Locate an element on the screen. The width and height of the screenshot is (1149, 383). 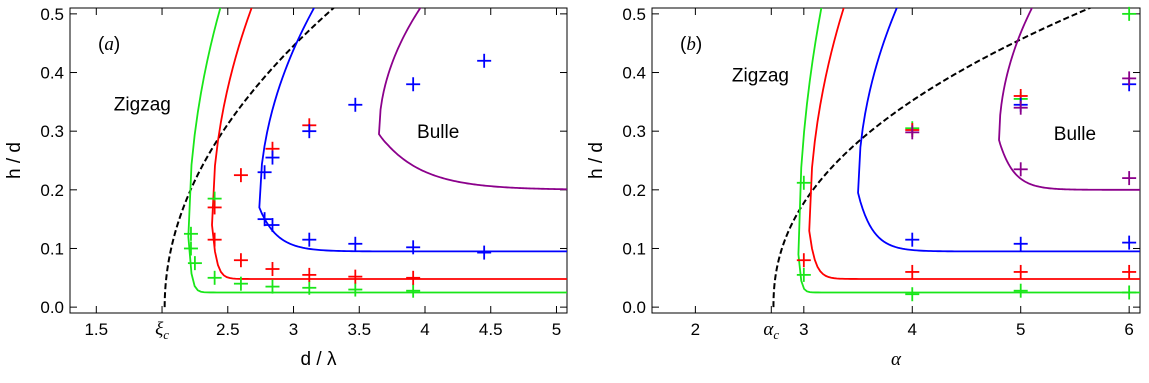
x-tick-label: 3.5 is located at coordinates (359, 329).